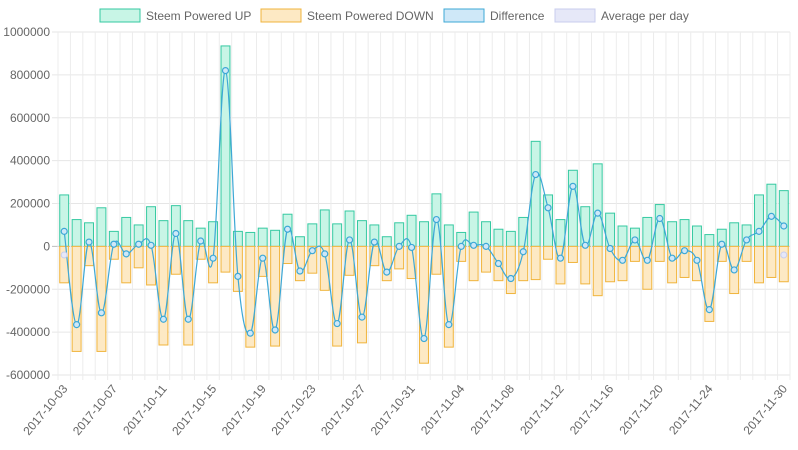 The height and width of the screenshot is (450, 798). Describe the element at coordinates (494, 15) in the screenshot. I see `legend-item: Difference` at that location.